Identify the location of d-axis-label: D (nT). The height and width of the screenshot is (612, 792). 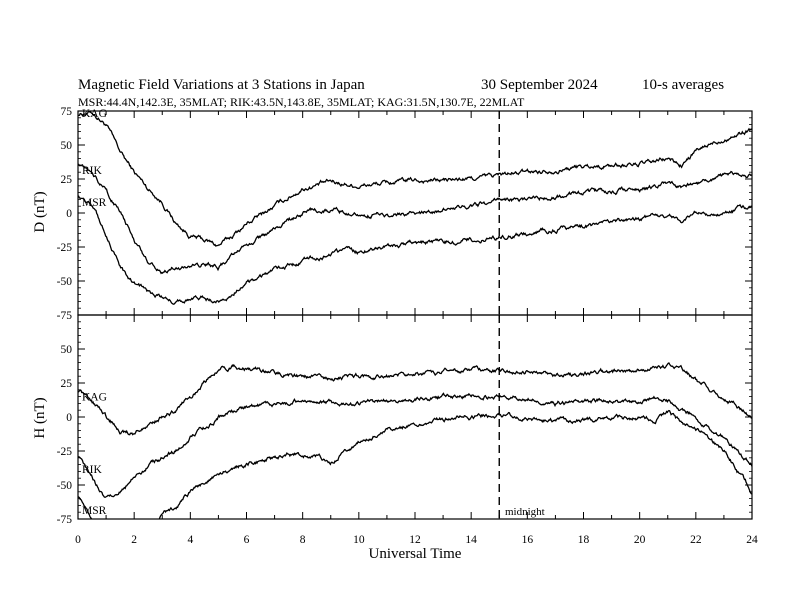
(40, 211).